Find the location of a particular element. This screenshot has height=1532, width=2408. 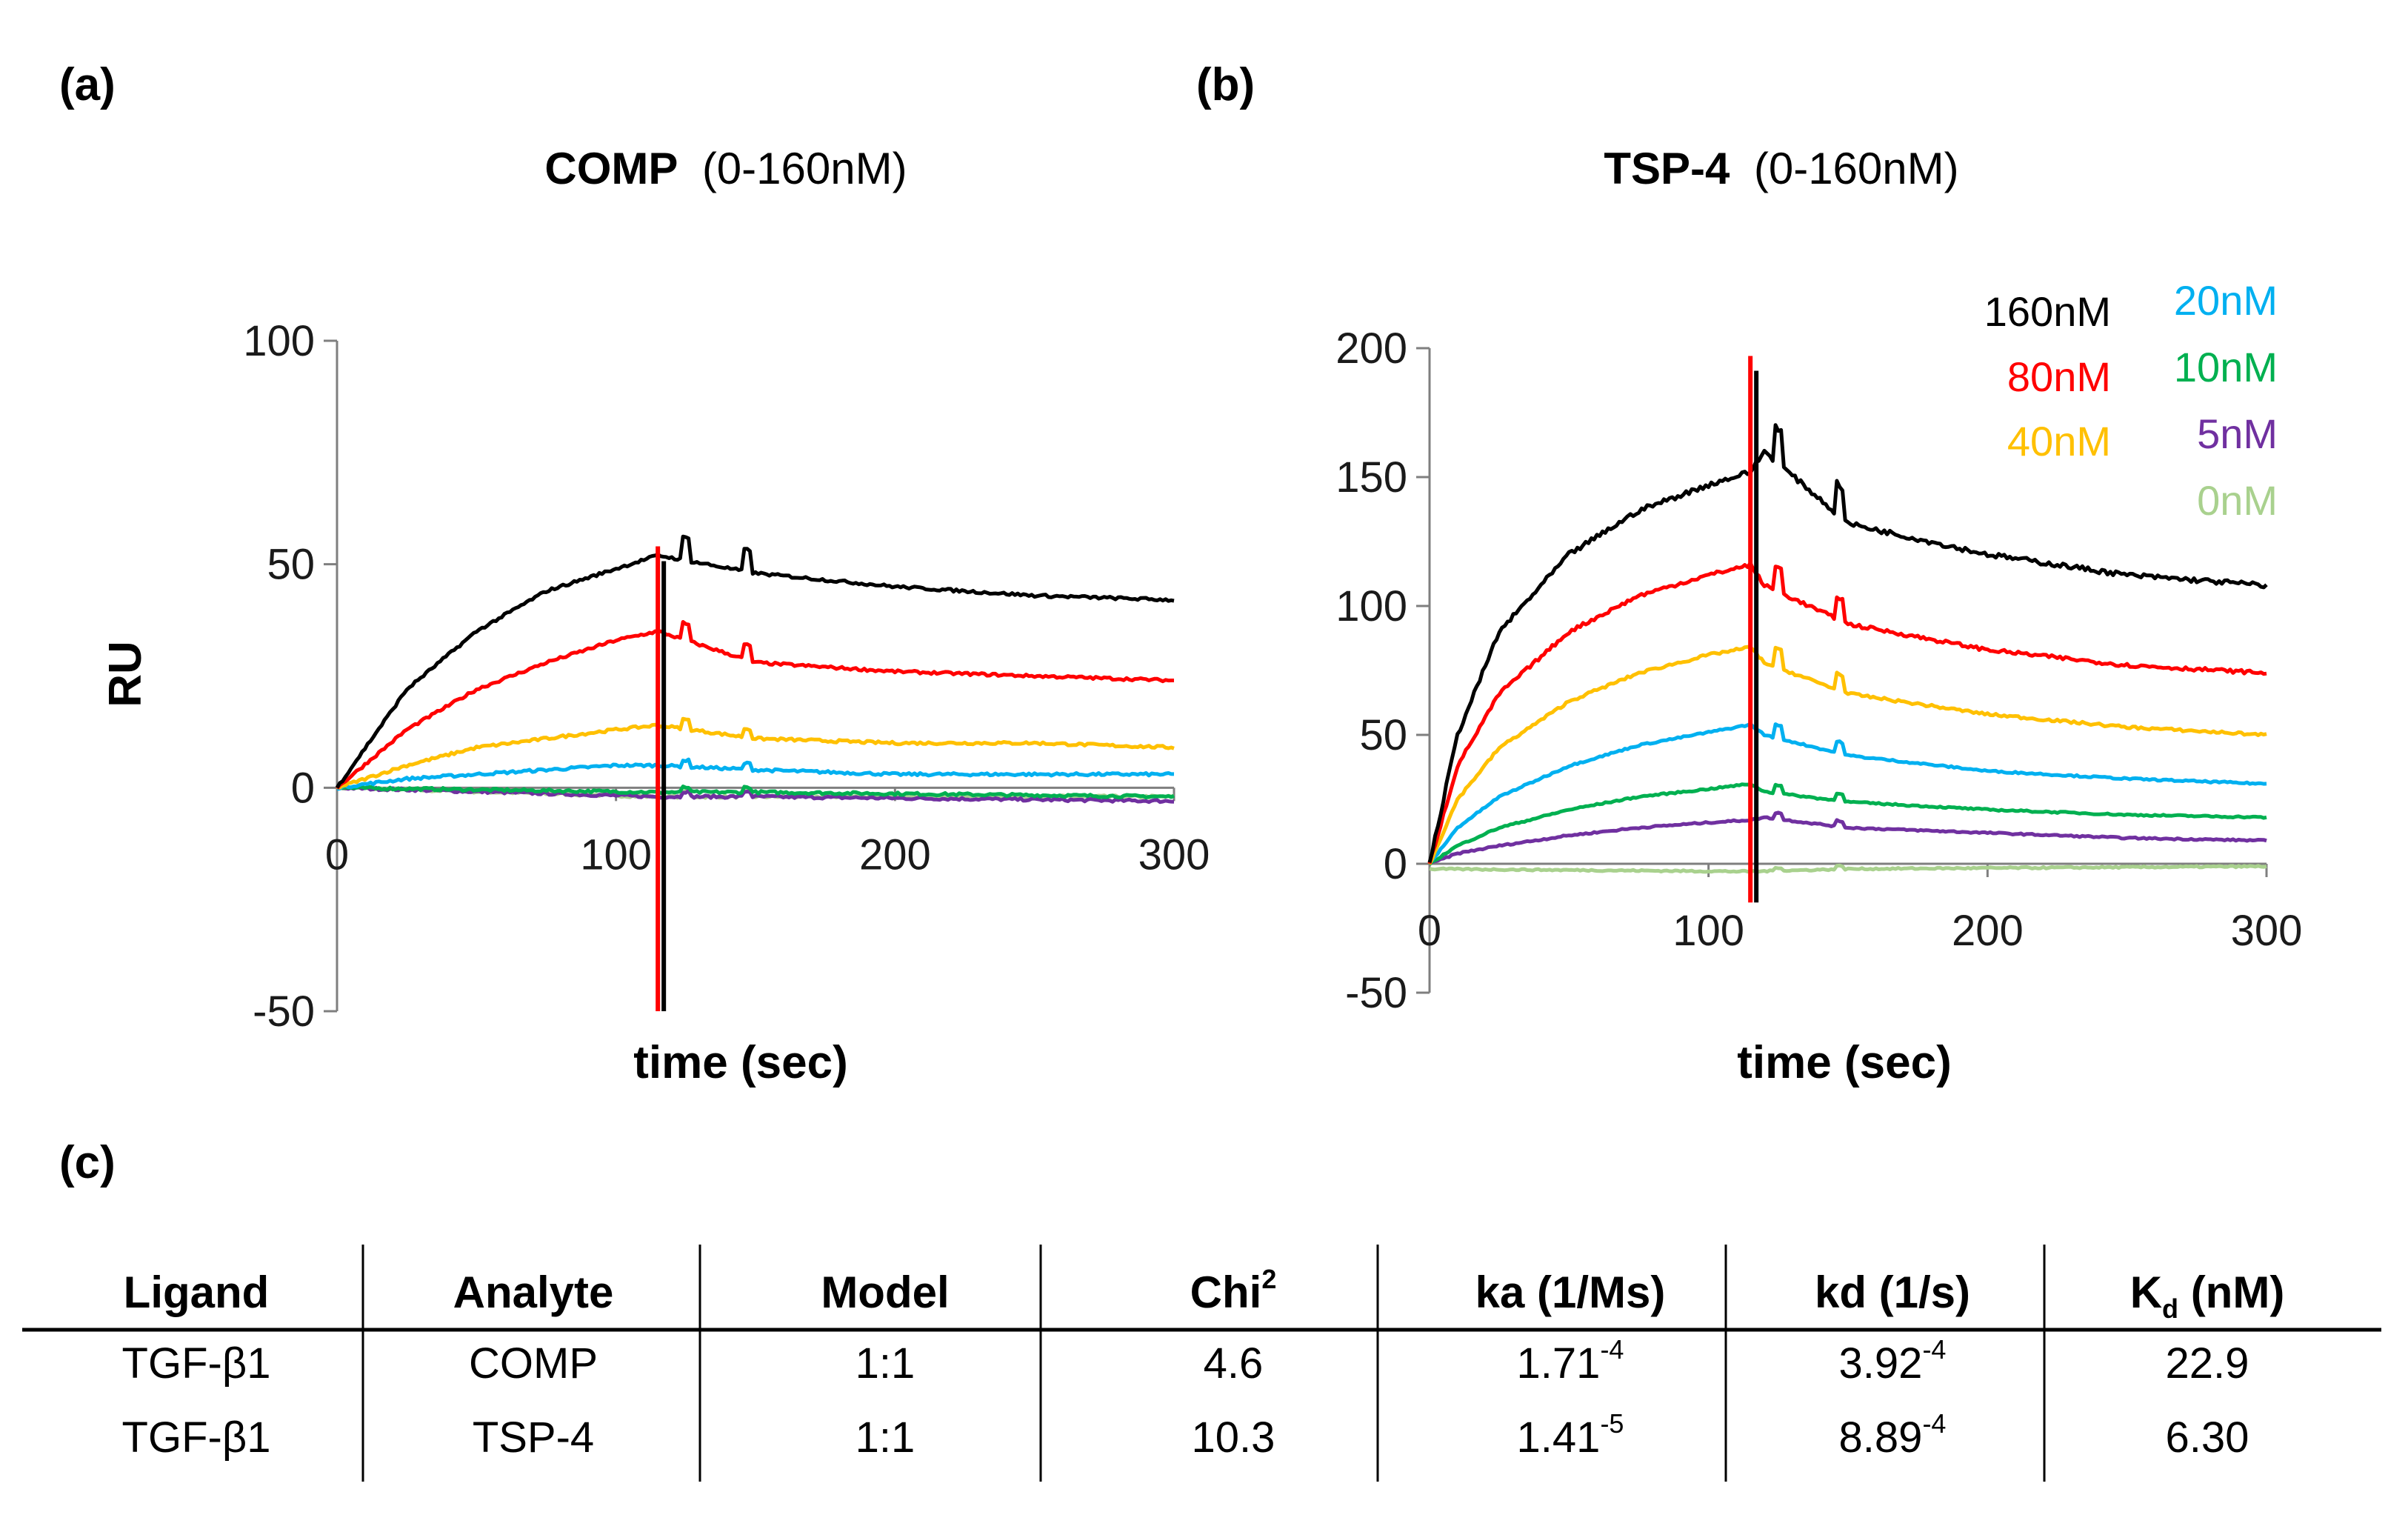

table-cell: 1.41-5 is located at coordinates (1570, 1435).